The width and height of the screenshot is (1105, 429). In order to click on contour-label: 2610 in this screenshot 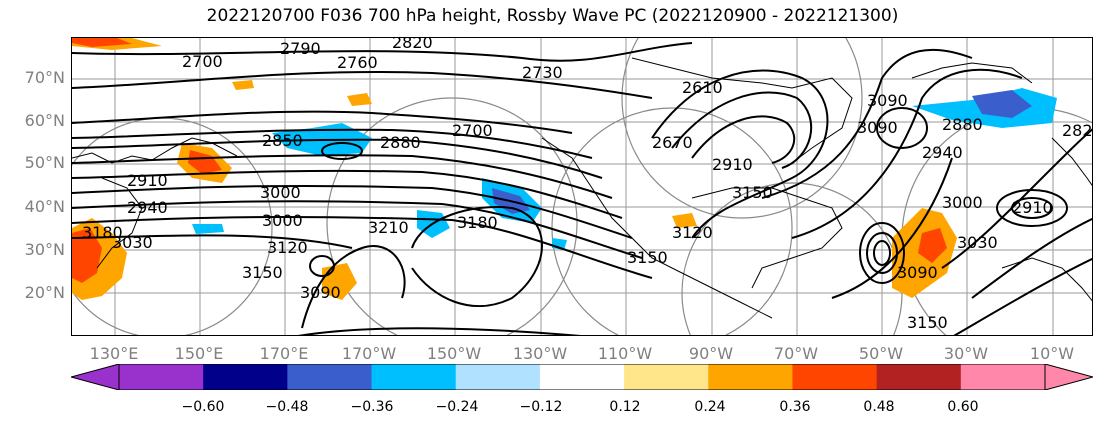, I will do `click(702, 87)`.